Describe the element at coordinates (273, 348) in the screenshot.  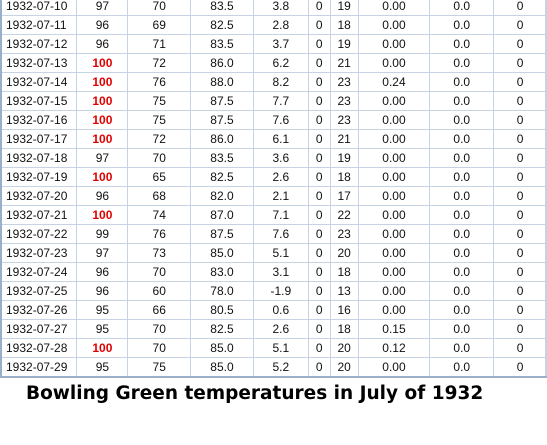
I see `table-row: 1932-07-28 100 70 85.0 5.1 0 20 0.12 0.0 0` at that location.